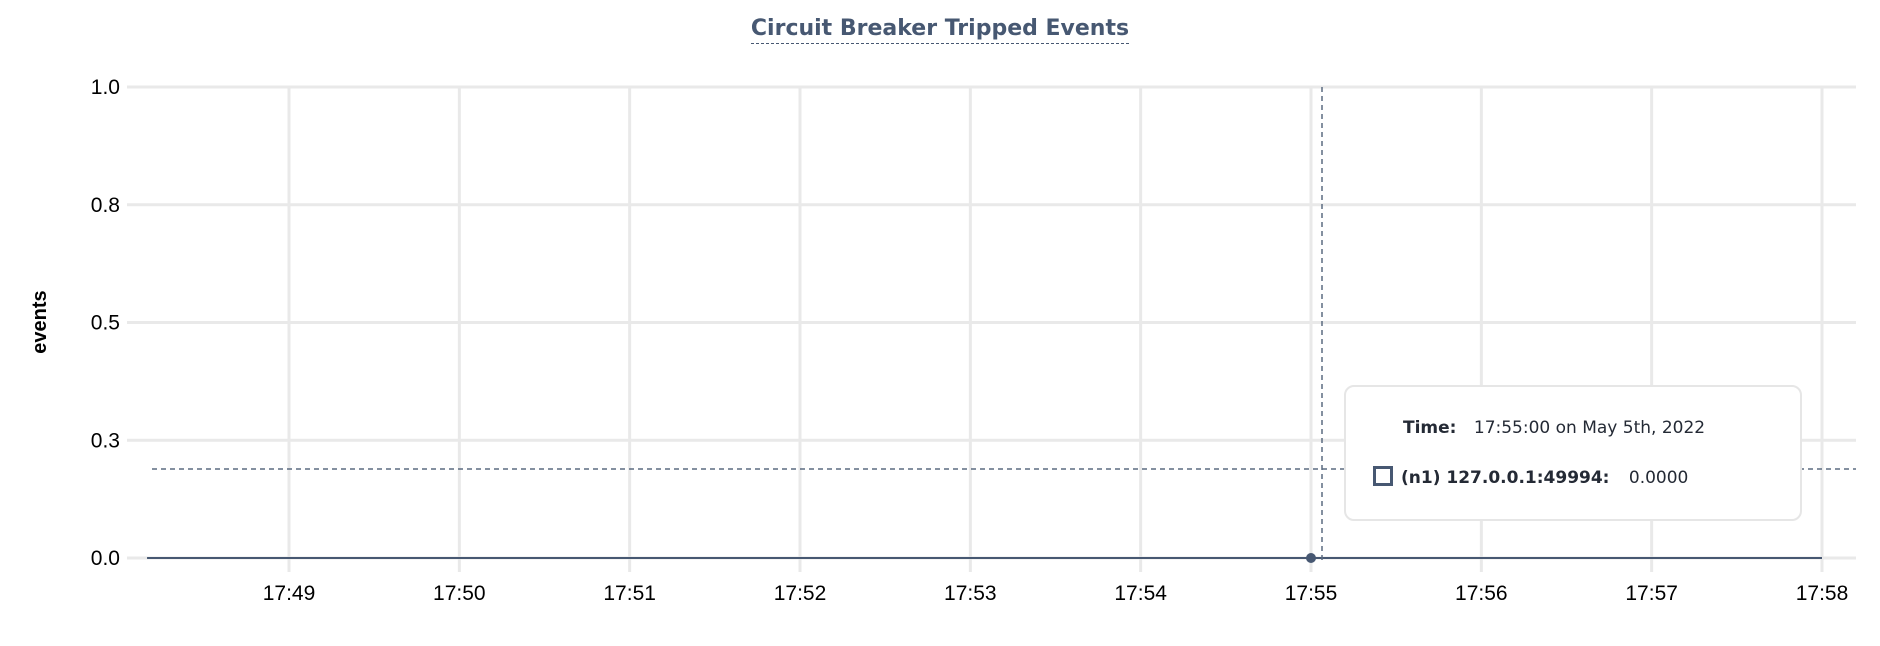  Describe the element at coordinates (105, 323) in the screenshot. I see `y-tick-label: 0.5` at that location.